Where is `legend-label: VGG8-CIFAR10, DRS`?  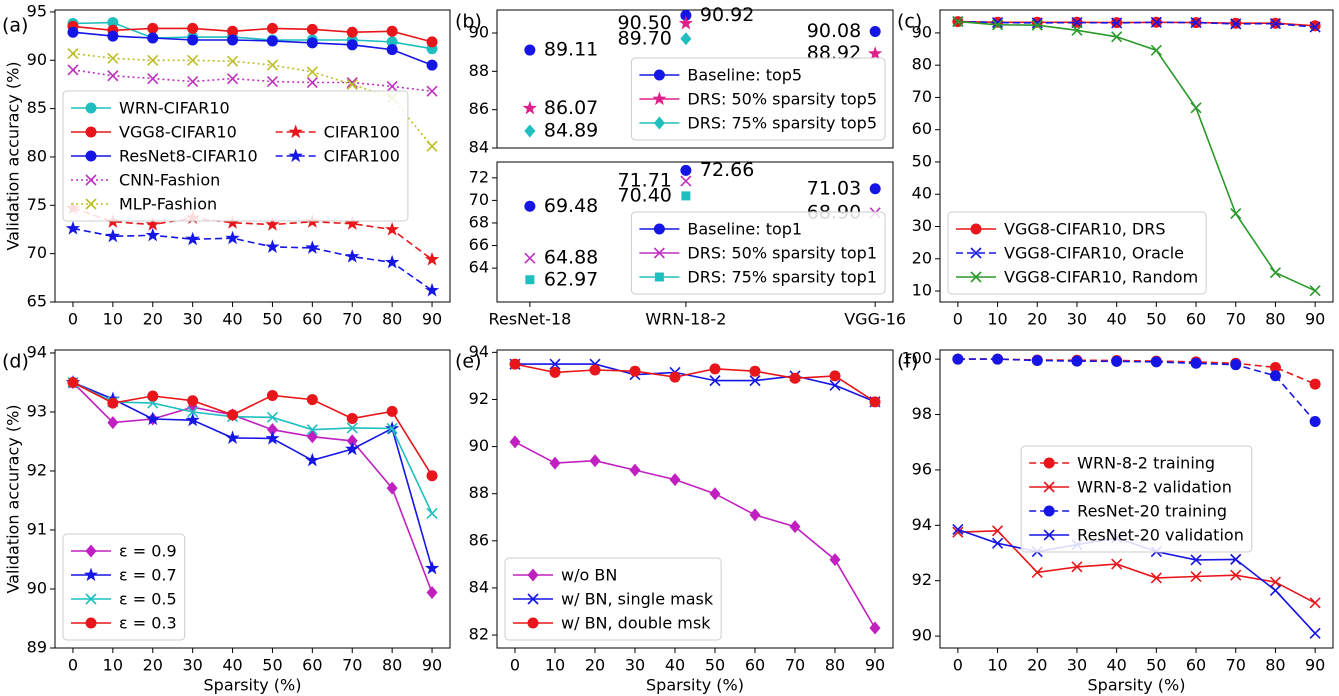 legend-label: VGG8-CIFAR10, DRS is located at coordinates (1085, 229).